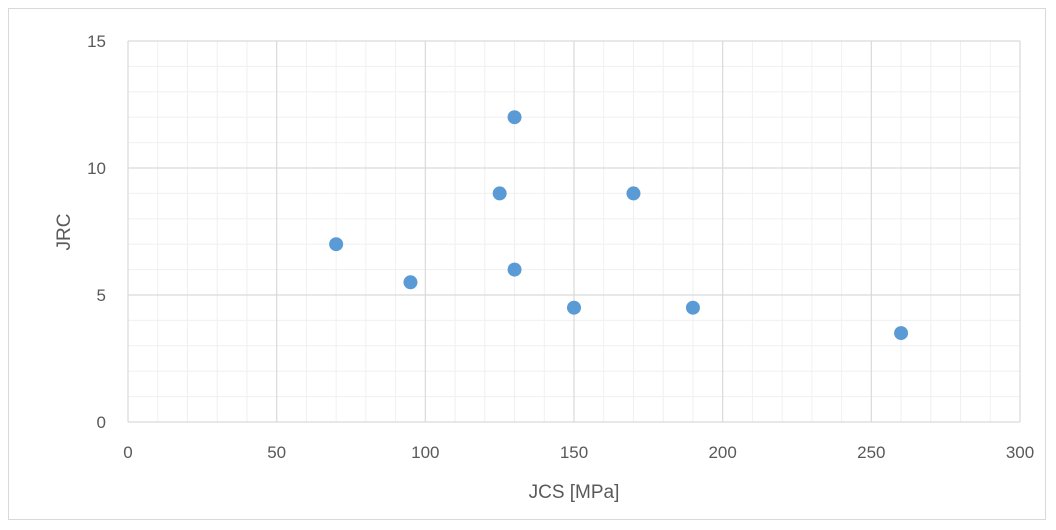 The image size is (1056, 530). I want to click on x-tick-label: 300, so click(1020, 452).